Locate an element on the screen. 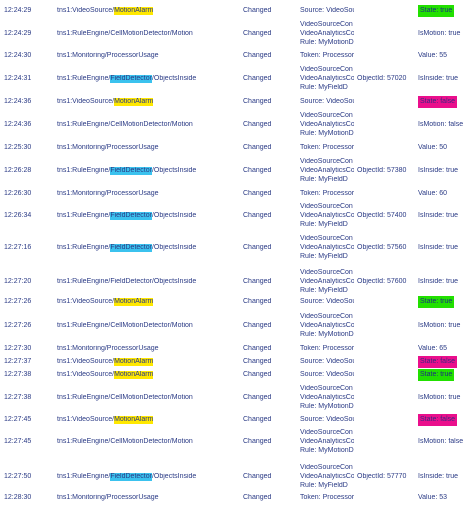 Image resolution: width=474 pixels, height=508 pixels. source-cell: Rule: MyFieldD is located at coordinates (324, 485).